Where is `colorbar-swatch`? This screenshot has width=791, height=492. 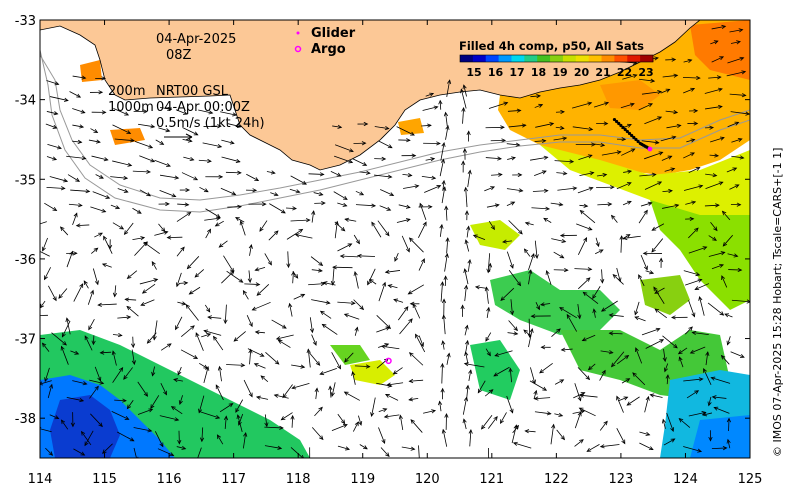
colorbar-swatch is located at coordinates (479, 58).